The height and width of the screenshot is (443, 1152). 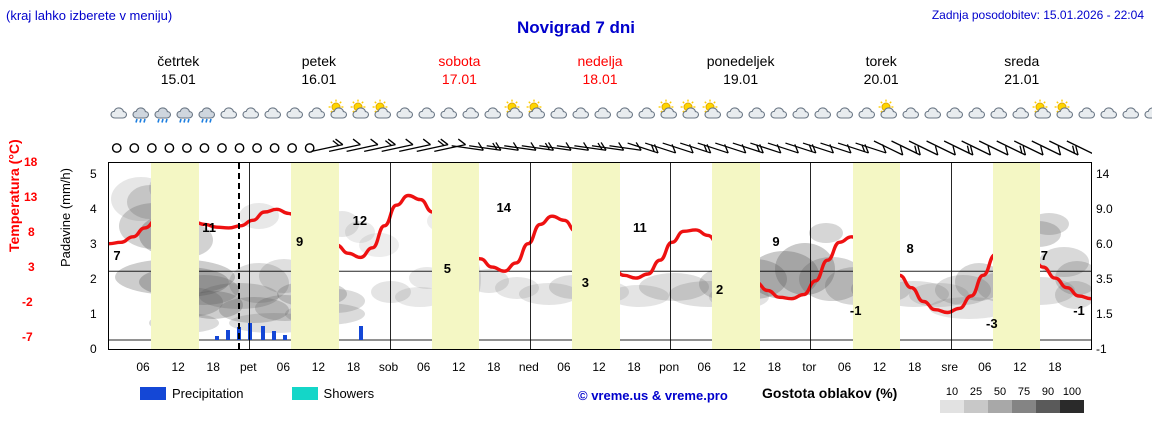 I want to click on credit-link: © vreme.us & vreme.pro, so click(x=653, y=395).